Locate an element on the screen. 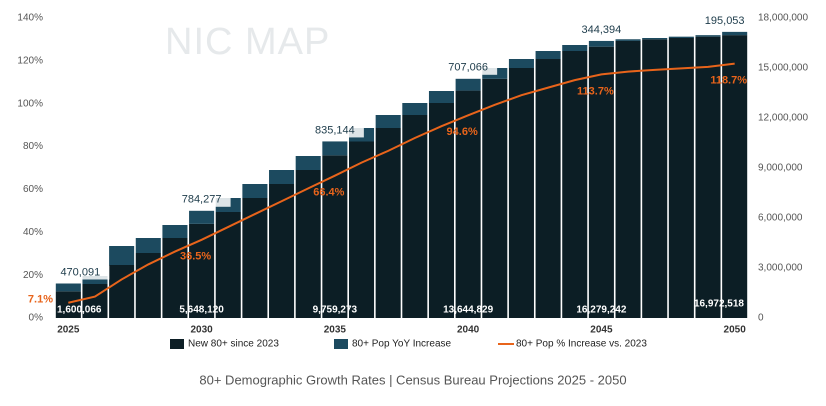 The width and height of the screenshot is (826, 406). legend-label: 80+ Pop YoY Increase is located at coordinates (402, 344).